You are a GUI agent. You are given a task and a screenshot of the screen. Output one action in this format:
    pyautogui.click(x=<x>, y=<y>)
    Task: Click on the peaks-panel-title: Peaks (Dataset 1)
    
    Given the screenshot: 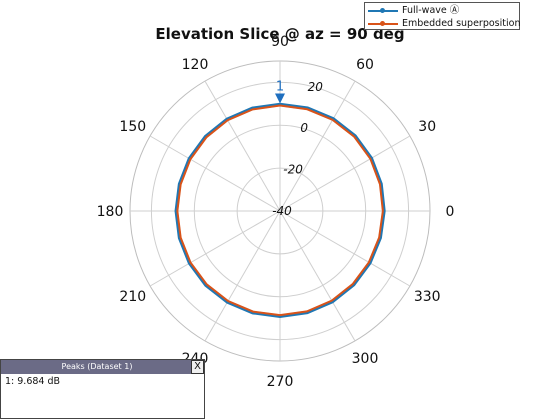 What is the action you would take?
    pyautogui.click(x=97, y=367)
    